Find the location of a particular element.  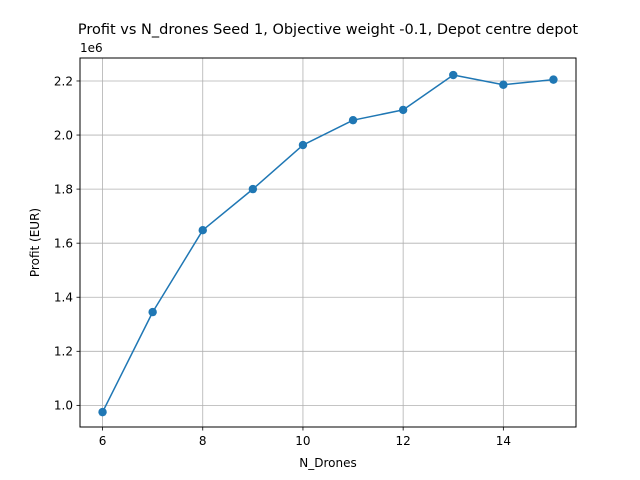

x-tick-label: 8 is located at coordinates (203, 441).